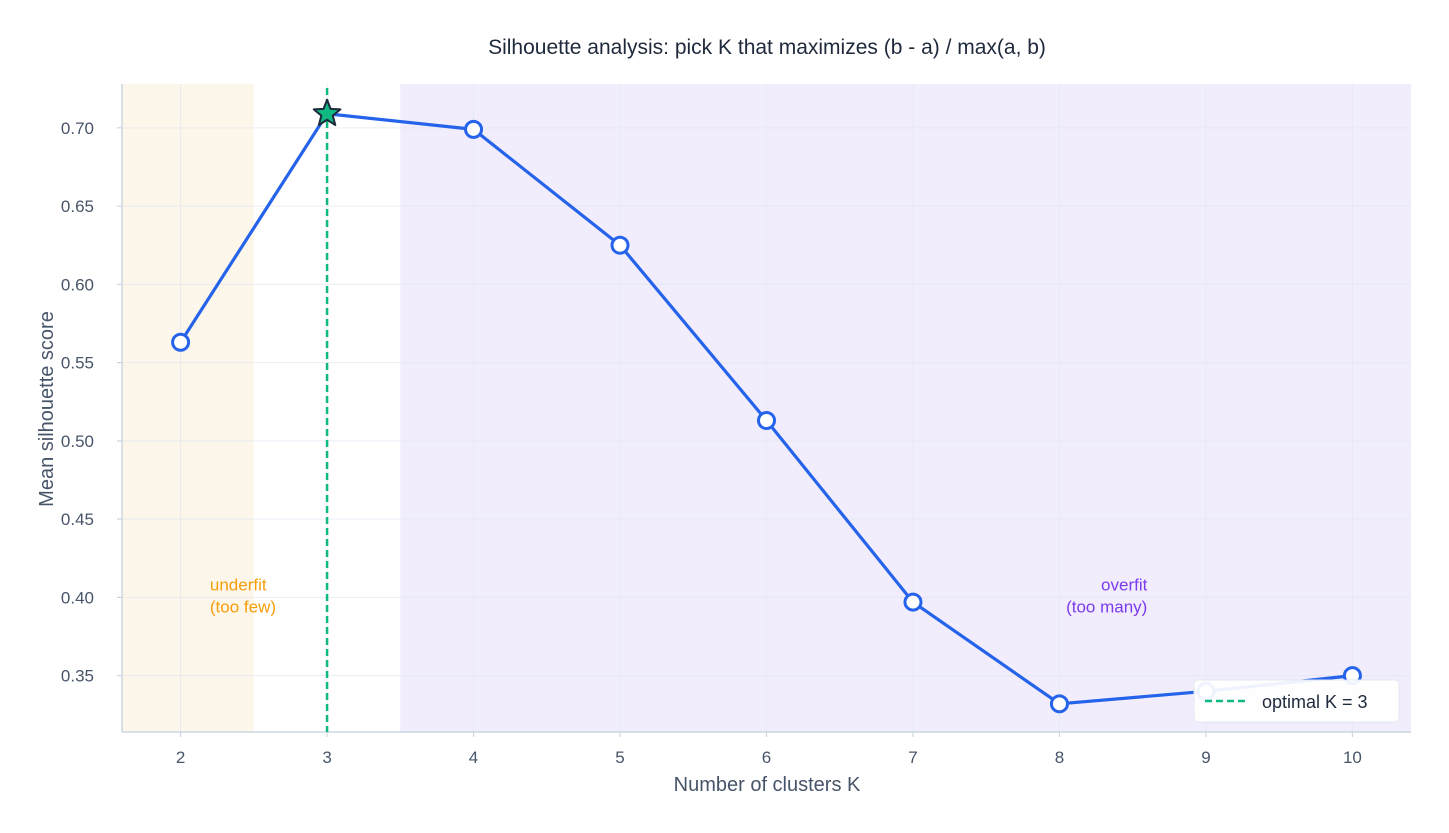  Describe the element at coordinates (1315, 702) in the screenshot. I see `legend-label: optimal K = 3` at that location.